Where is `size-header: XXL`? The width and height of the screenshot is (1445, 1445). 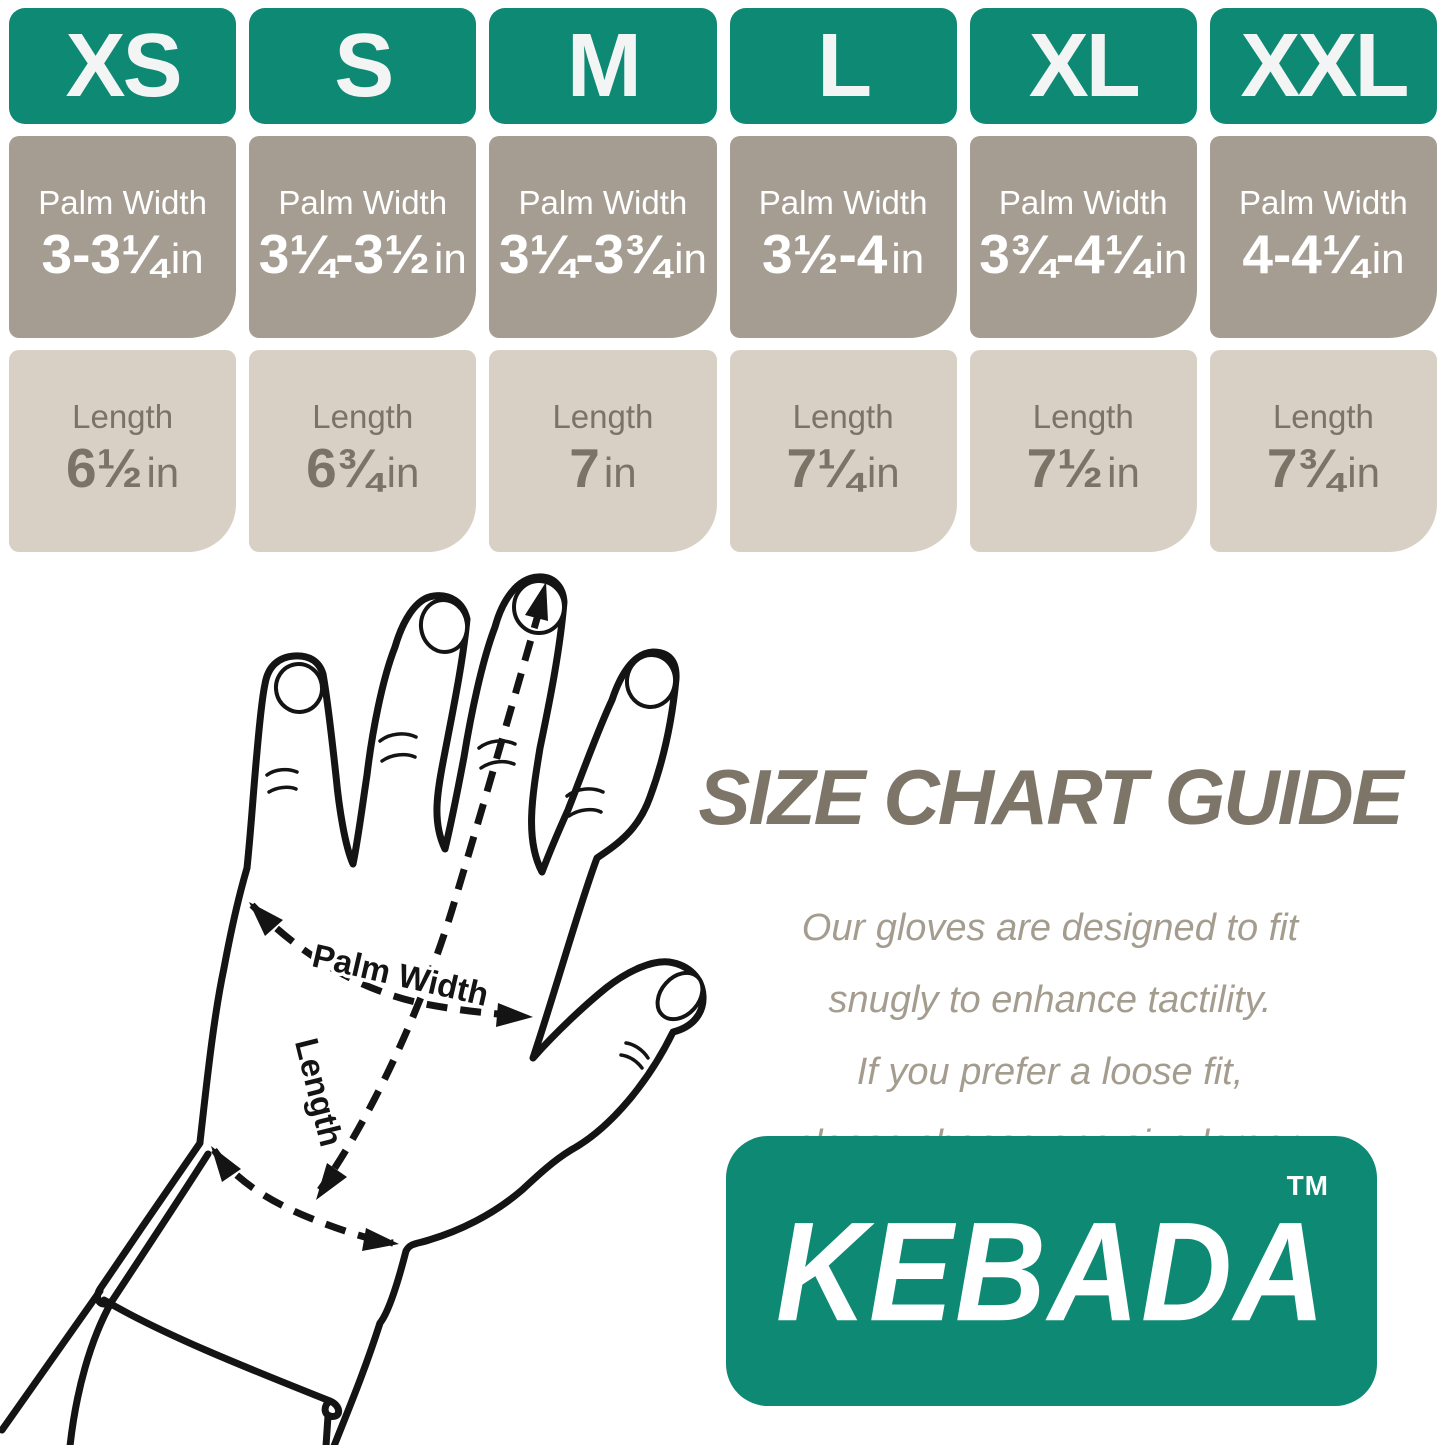
size-header: XXL is located at coordinates (1323, 66).